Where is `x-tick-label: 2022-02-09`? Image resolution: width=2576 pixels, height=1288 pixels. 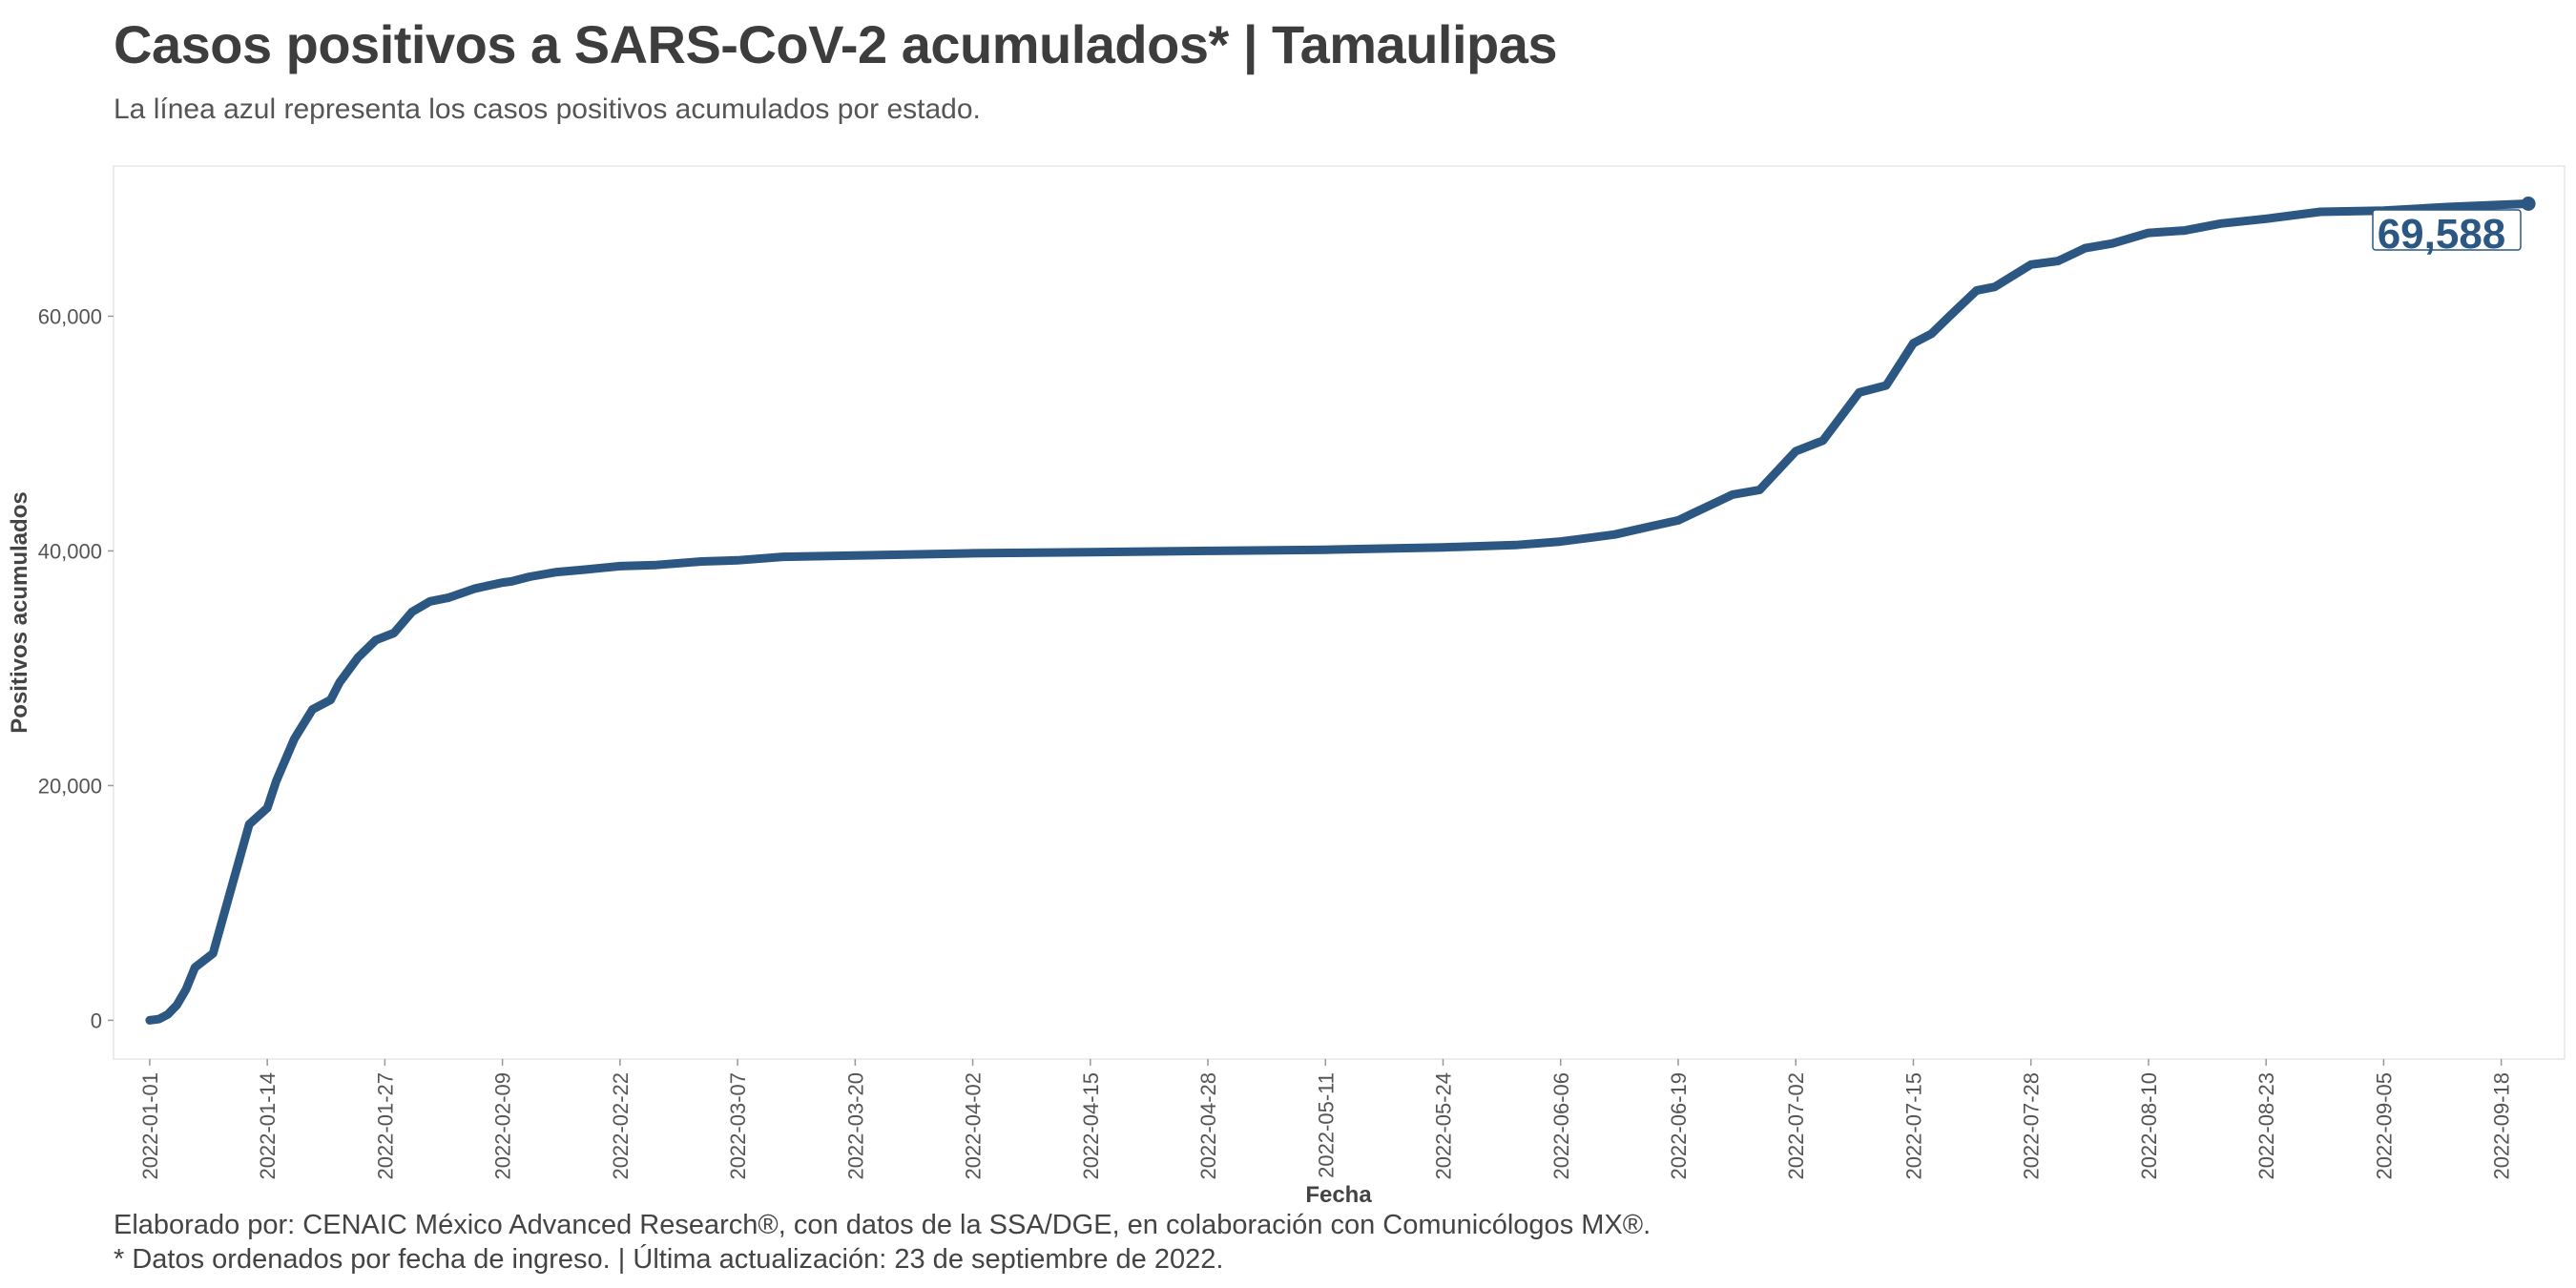 x-tick-label: 2022-02-09 is located at coordinates (503, 1126).